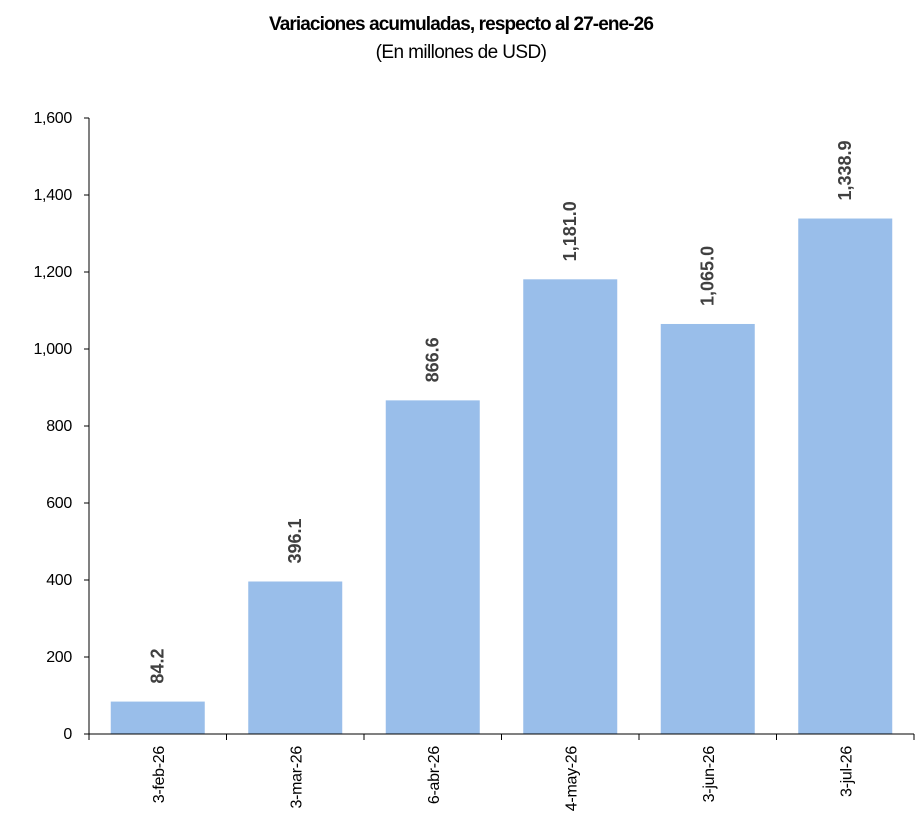 The height and width of the screenshot is (824, 922). What do you see at coordinates (59, 657) in the screenshot?
I see `y-tick-label: 200` at bounding box center [59, 657].